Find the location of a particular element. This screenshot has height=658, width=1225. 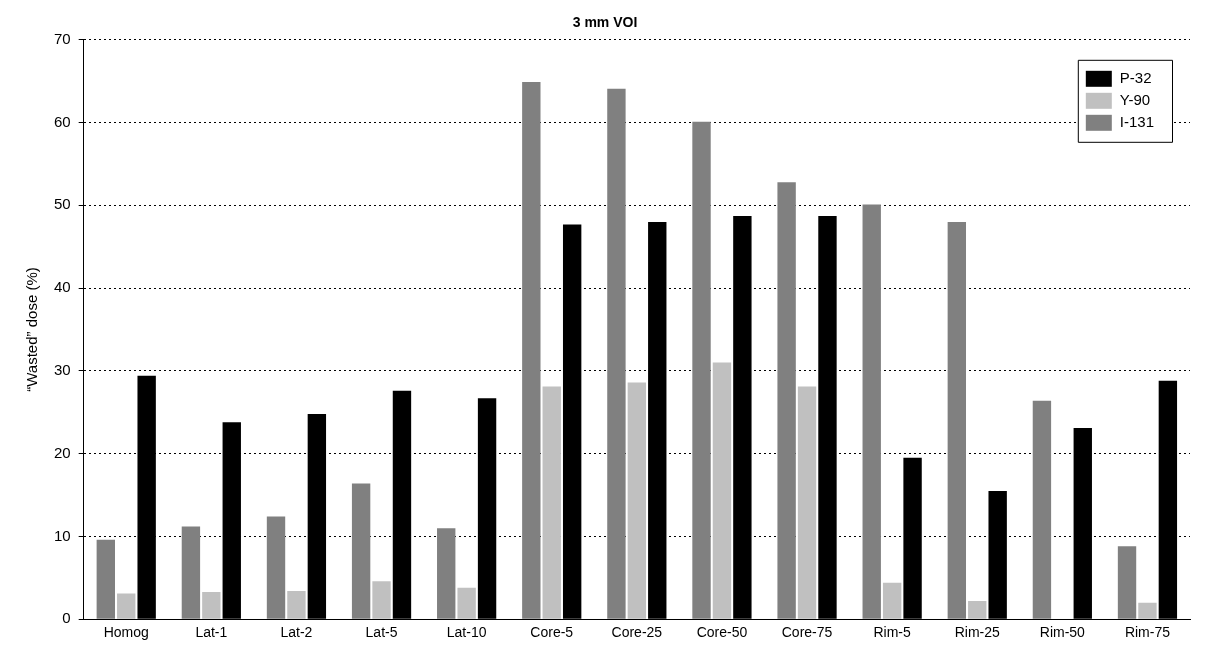

y-tick-label: 70 is located at coordinates (62, 38).